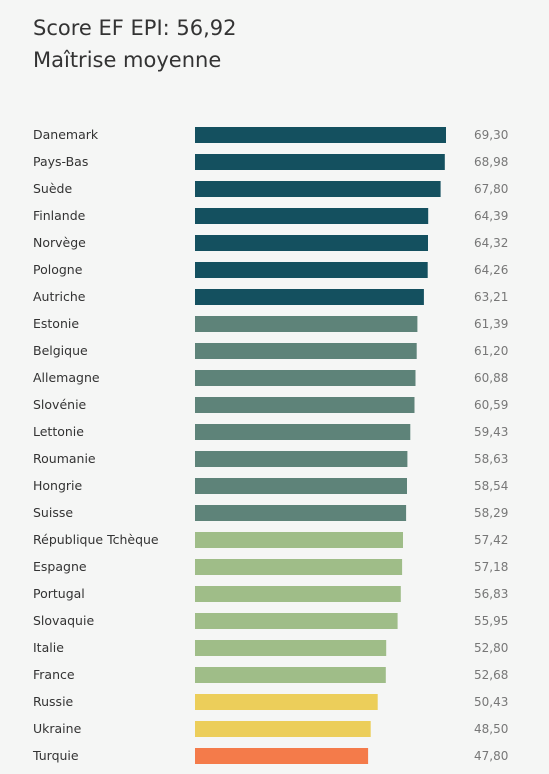  What do you see at coordinates (491, 351) in the screenshot?
I see `value-label-belgique: 61,20` at bounding box center [491, 351].